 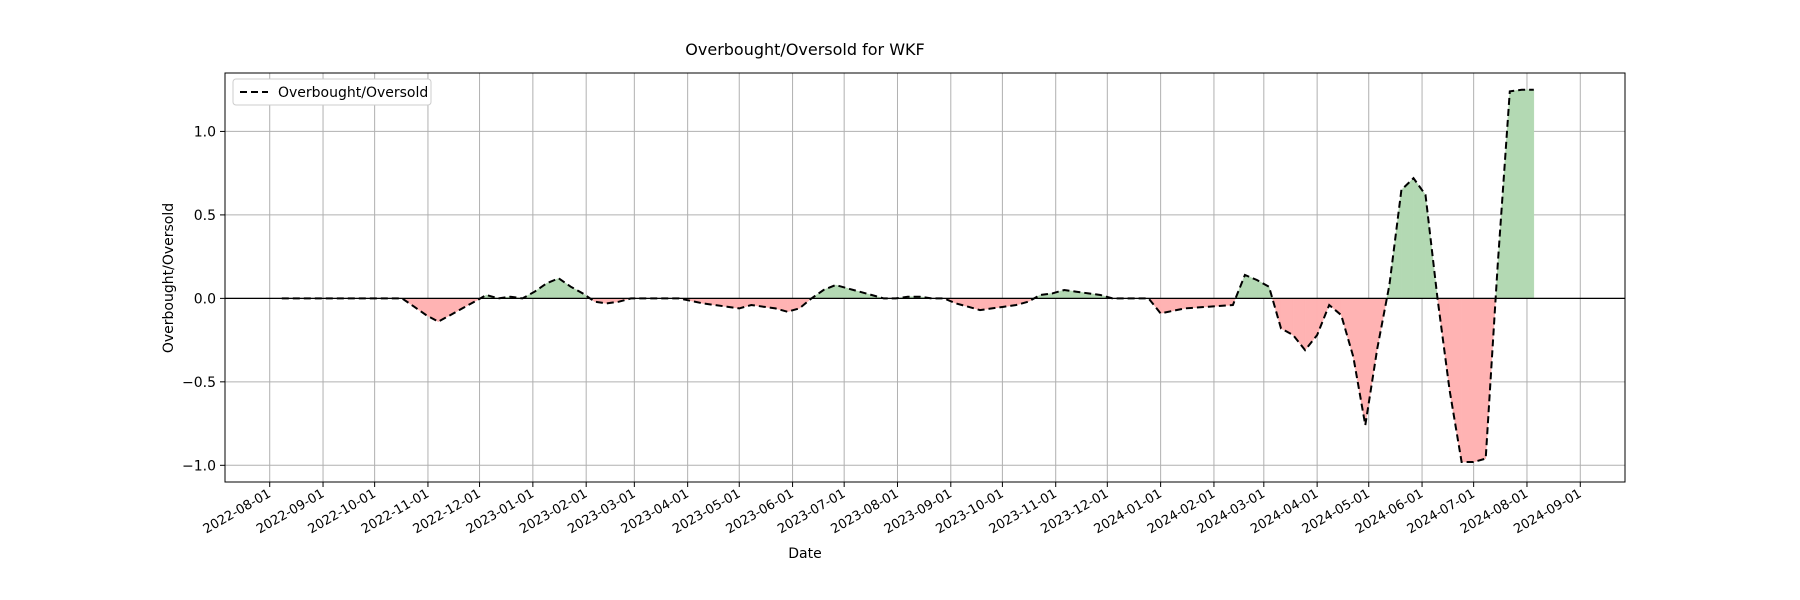 What do you see at coordinates (205, 216) in the screenshot?
I see `y-tick-label: 0.5` at bounding box center [205, 216].